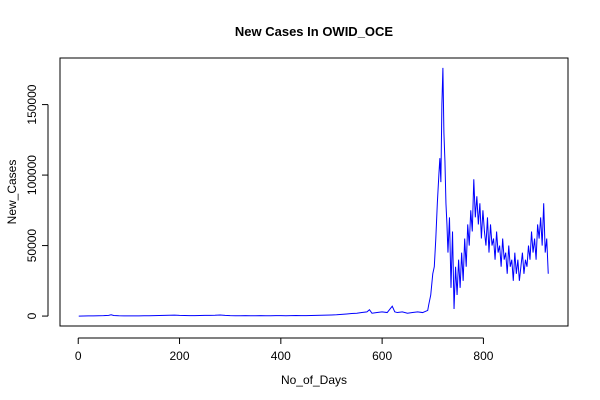 The image size is (600, 400). I want to click on x-tick-label: 0, so click(78, 356).